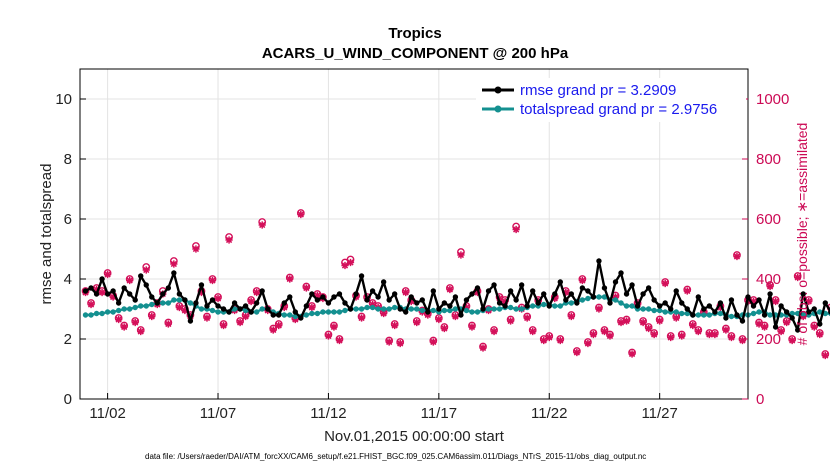 The width and height of the screenshot is (830, 470). I want to click on y-right-tick-label: 600, so click(768, 219).